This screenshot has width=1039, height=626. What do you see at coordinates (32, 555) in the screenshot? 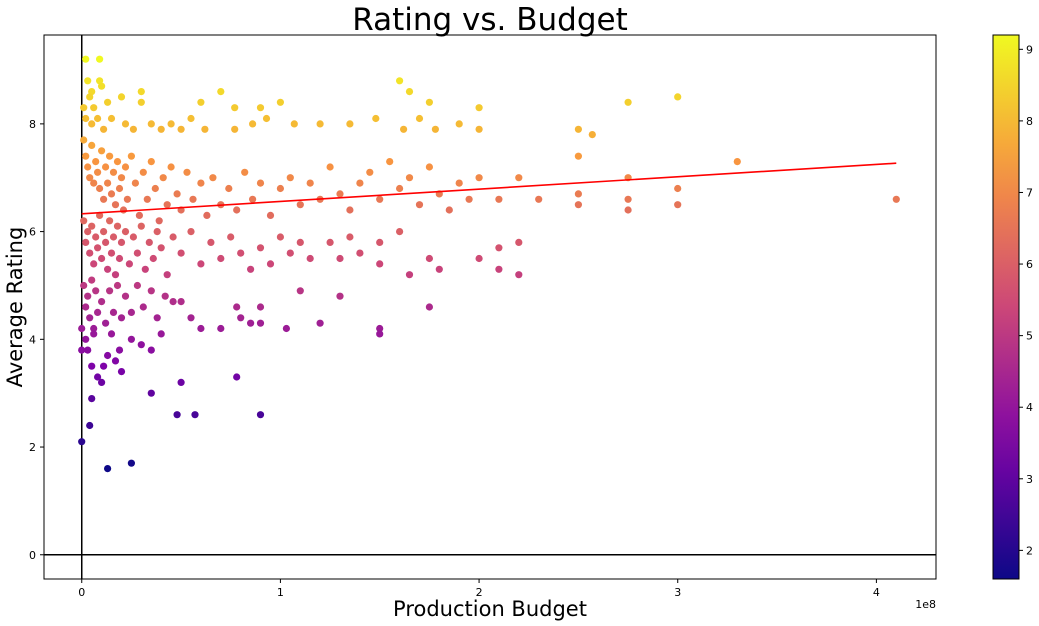
I see `y-tick-label: 0` at bounding box center [32, 555].